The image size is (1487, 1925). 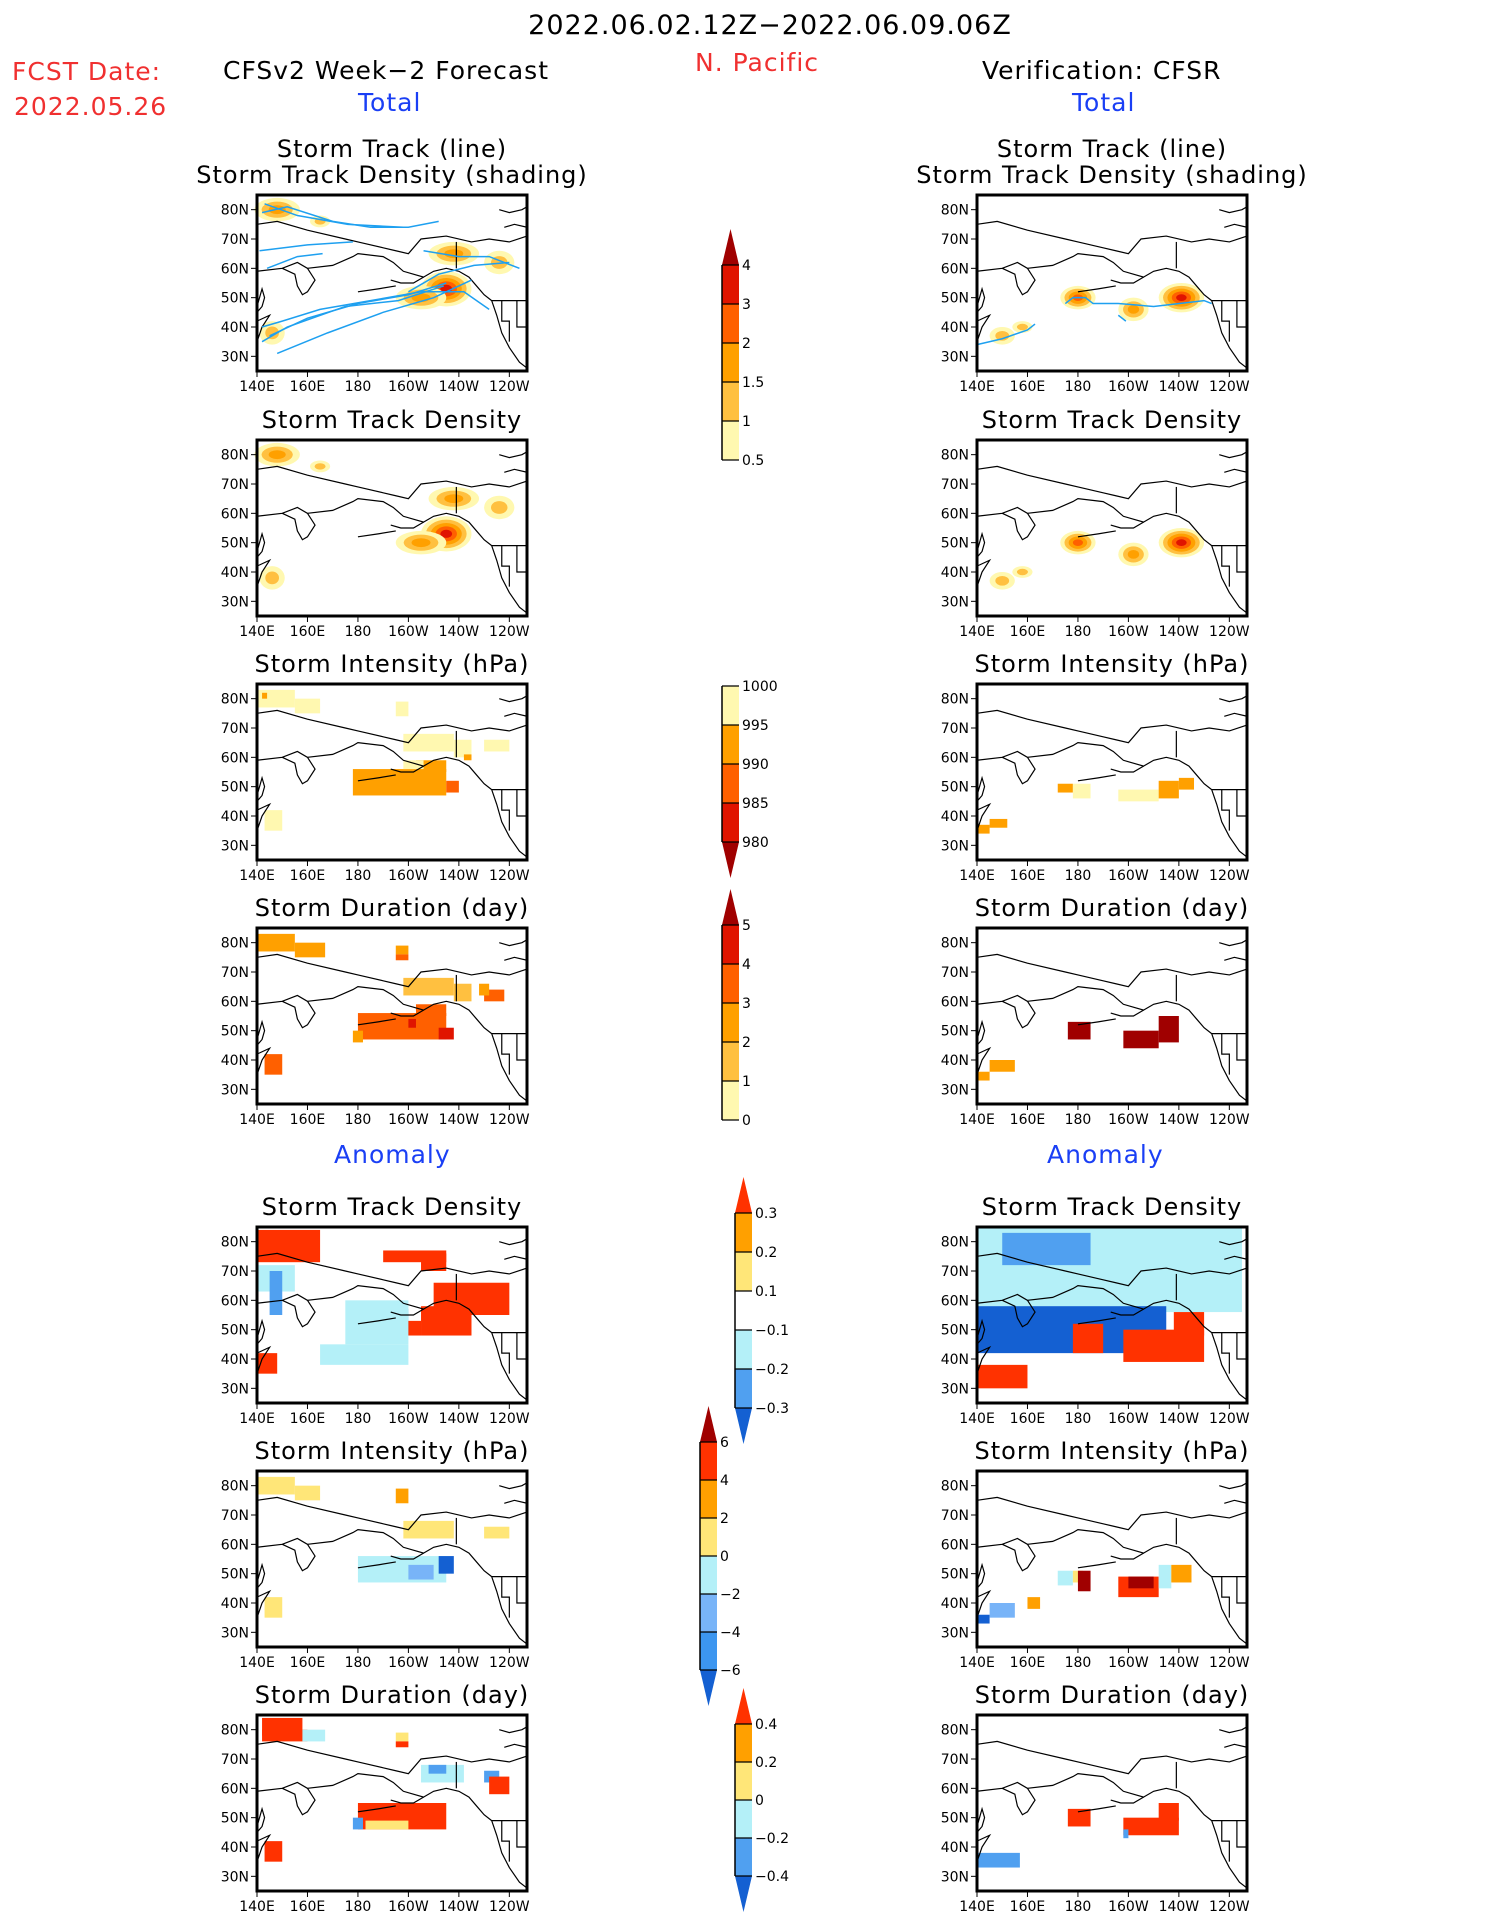 What do you see at coordinates (235, 944) in the screenshot?
I see `lat-tick-label: 80N` at bounding box center [235, 944].